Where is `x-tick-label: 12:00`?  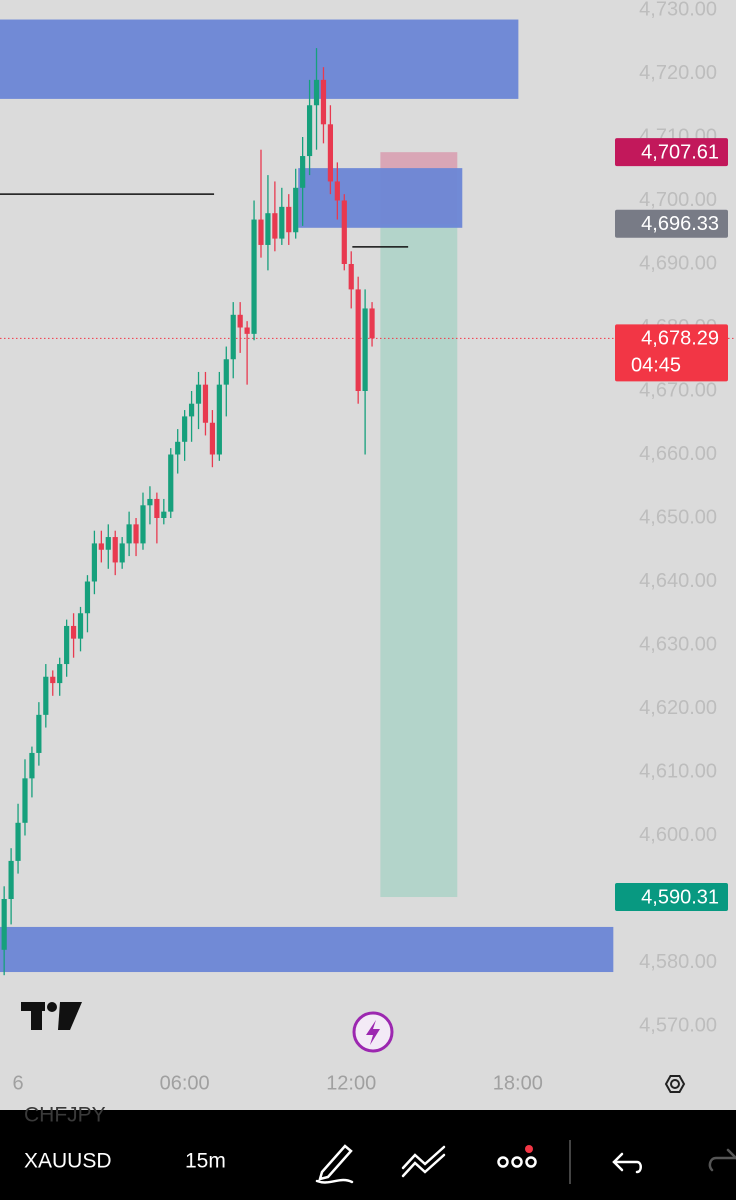 x-tick-label: 12:00 is located at coordinates (351, 1083).